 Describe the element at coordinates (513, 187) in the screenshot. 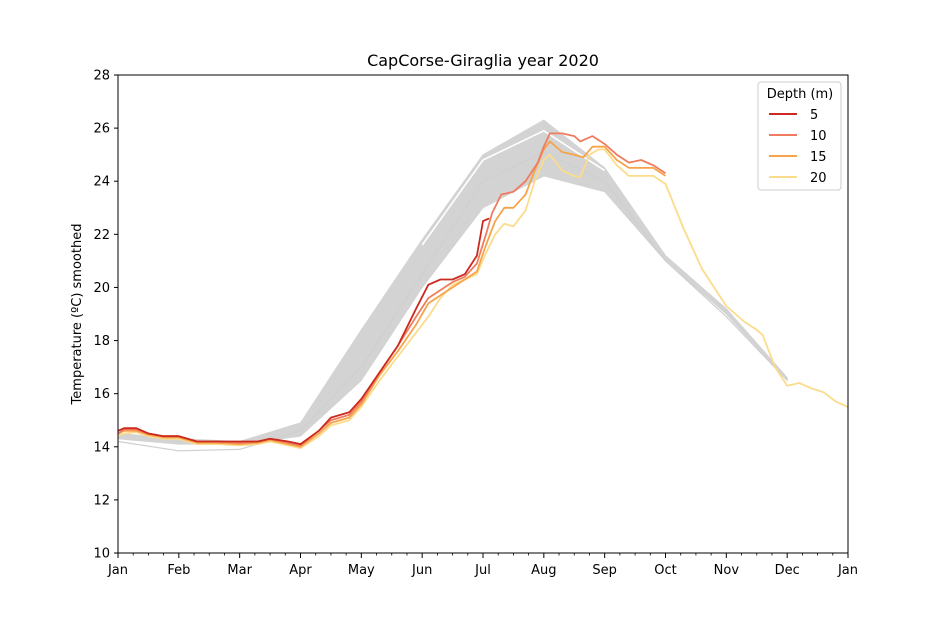

I see `climatology-line` at that location.